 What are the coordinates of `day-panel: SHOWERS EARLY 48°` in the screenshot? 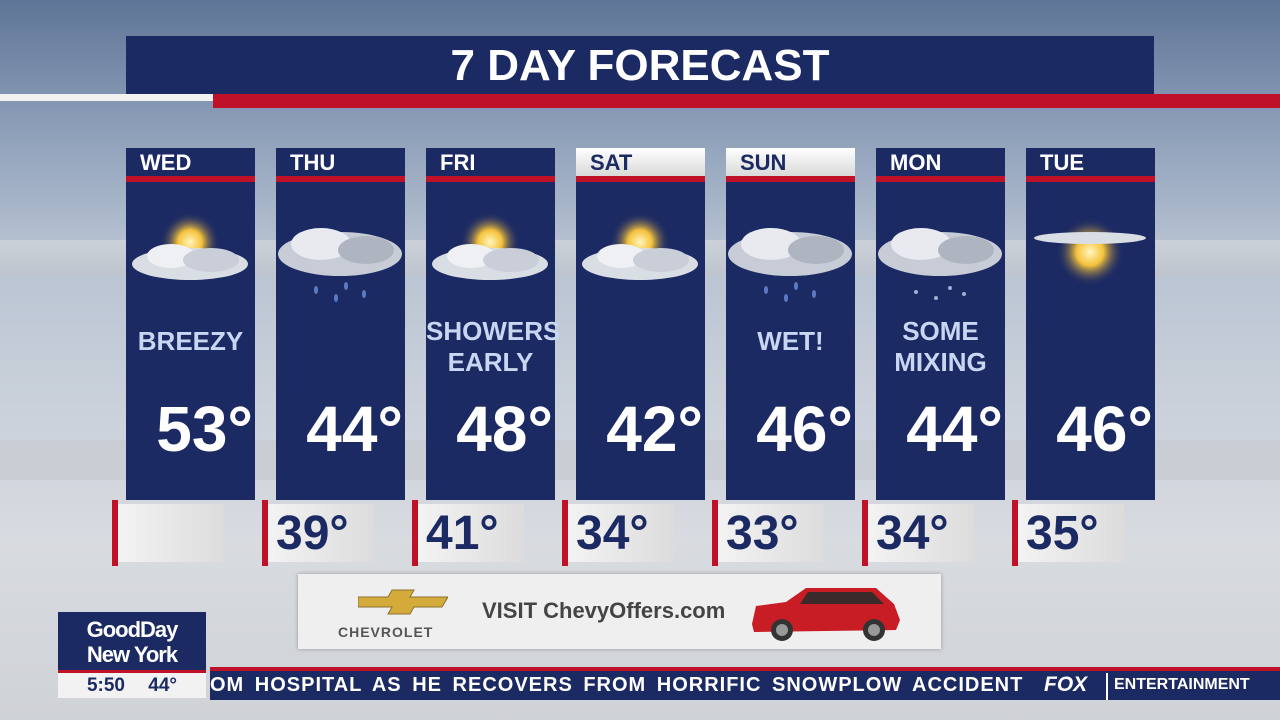 It's located at (493, 341).